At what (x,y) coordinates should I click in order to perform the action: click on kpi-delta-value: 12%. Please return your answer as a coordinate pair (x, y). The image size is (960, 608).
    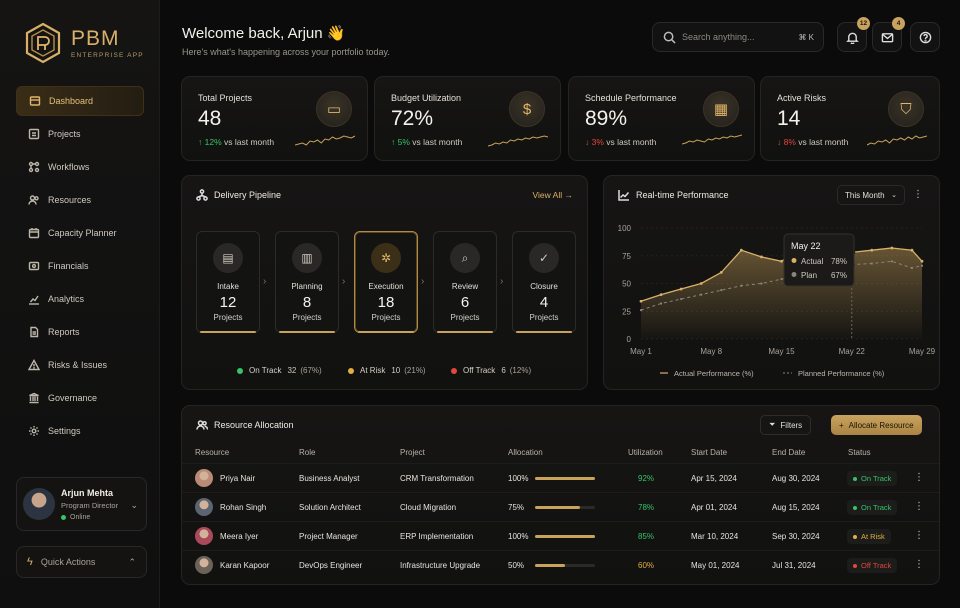
    Looking at the image, I should click on (213, 142).